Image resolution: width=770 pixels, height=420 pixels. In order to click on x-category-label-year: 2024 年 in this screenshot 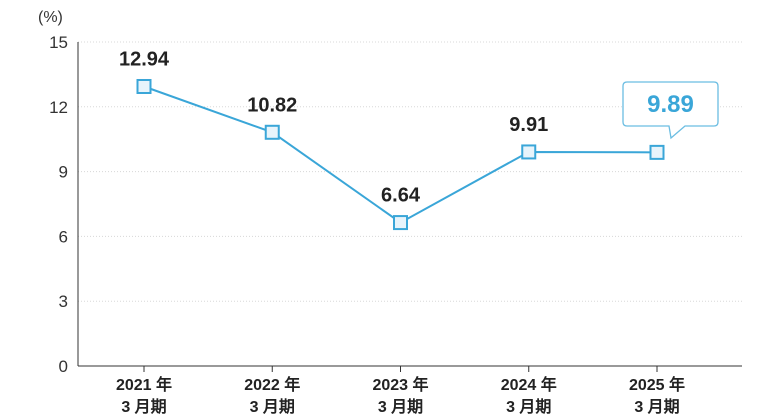, I will do `click(529, 384)`.